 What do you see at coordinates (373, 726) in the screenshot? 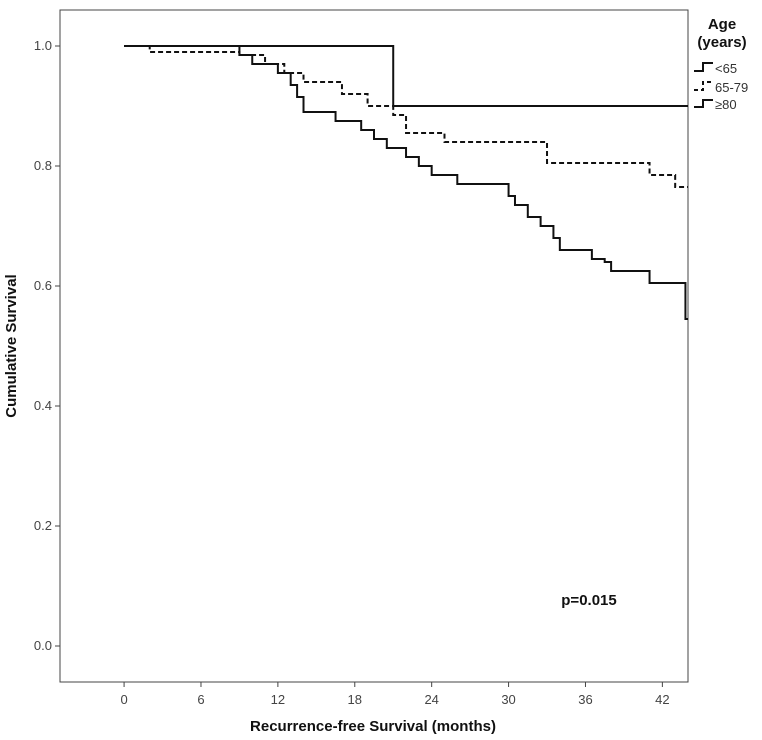
I see `x-axis-title: Recurrence-free Survival (months)` at bounding box center [373, 726].